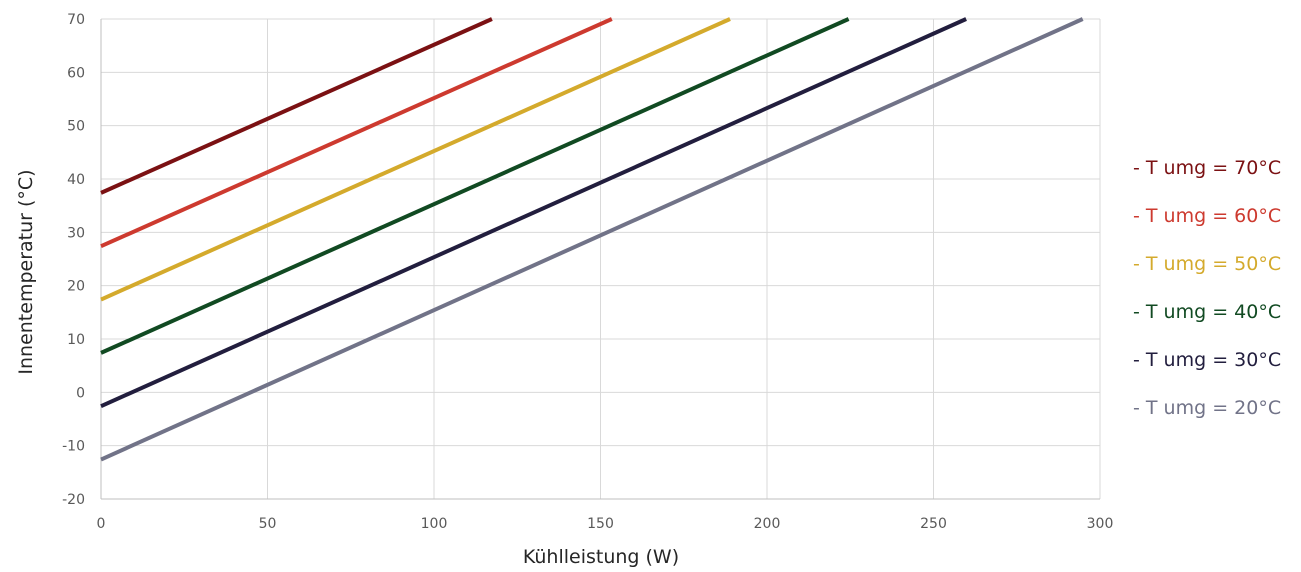  What do you see at coordinates (1207, 360) in the screenshot?
I see `legend-entry: - T umg = 30°C` at bounding box center [1207, 360].